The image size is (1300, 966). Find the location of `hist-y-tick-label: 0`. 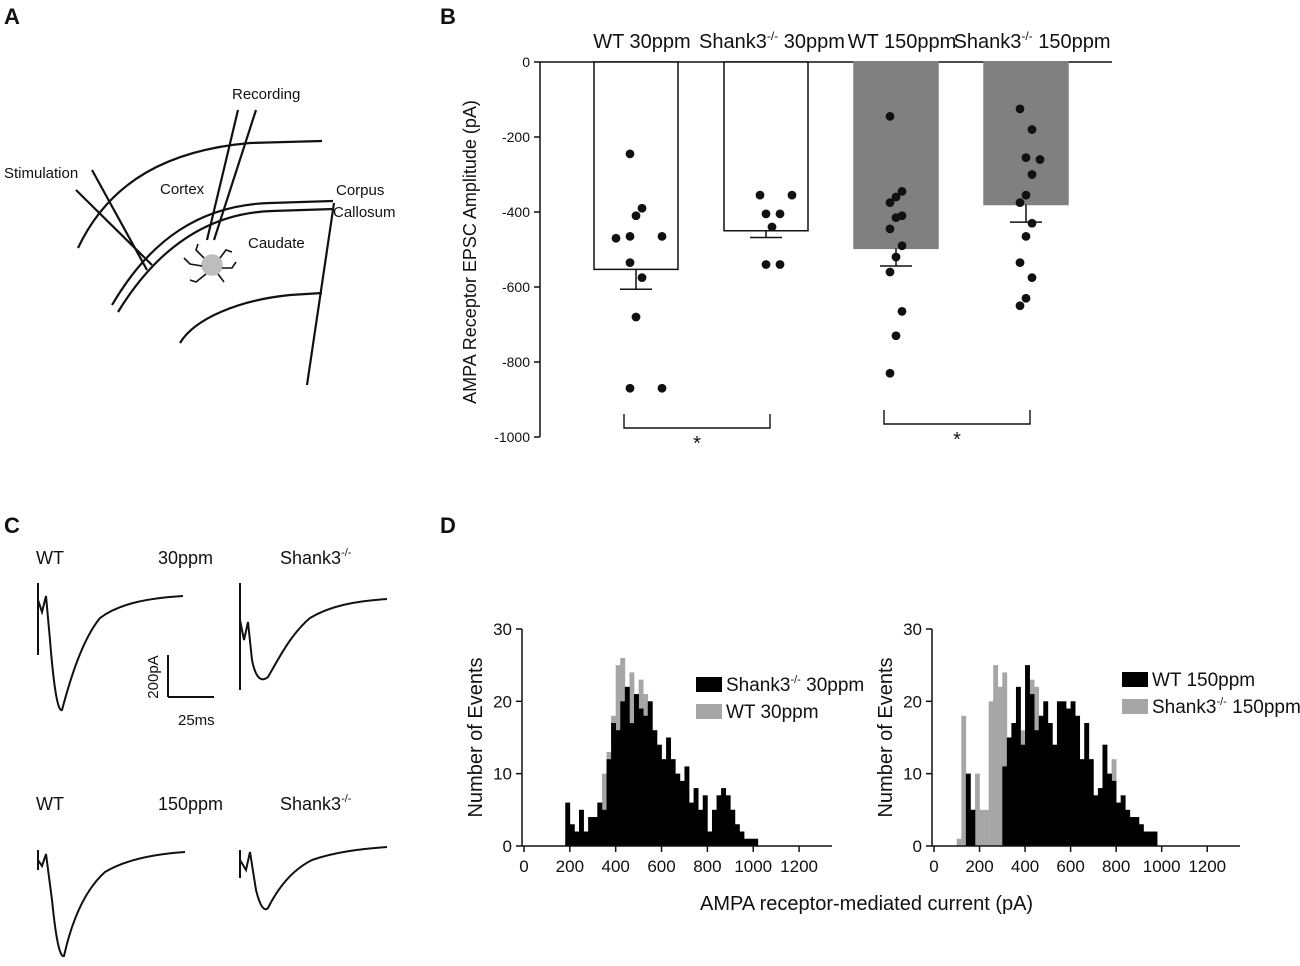

hist-y-tick-label: 0 is located at coordinates (507, 846).